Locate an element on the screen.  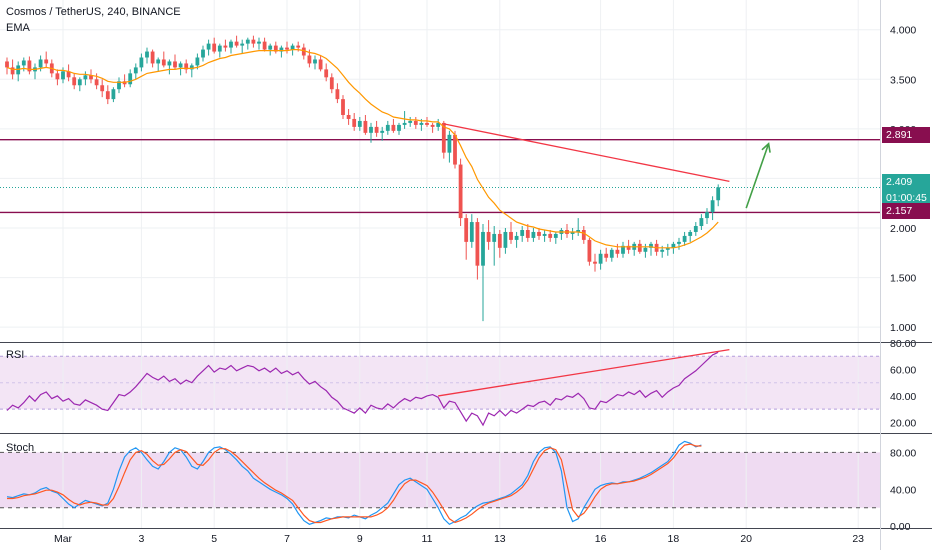
price-axis-label: 2.000 is located at coordinates (903, 229).